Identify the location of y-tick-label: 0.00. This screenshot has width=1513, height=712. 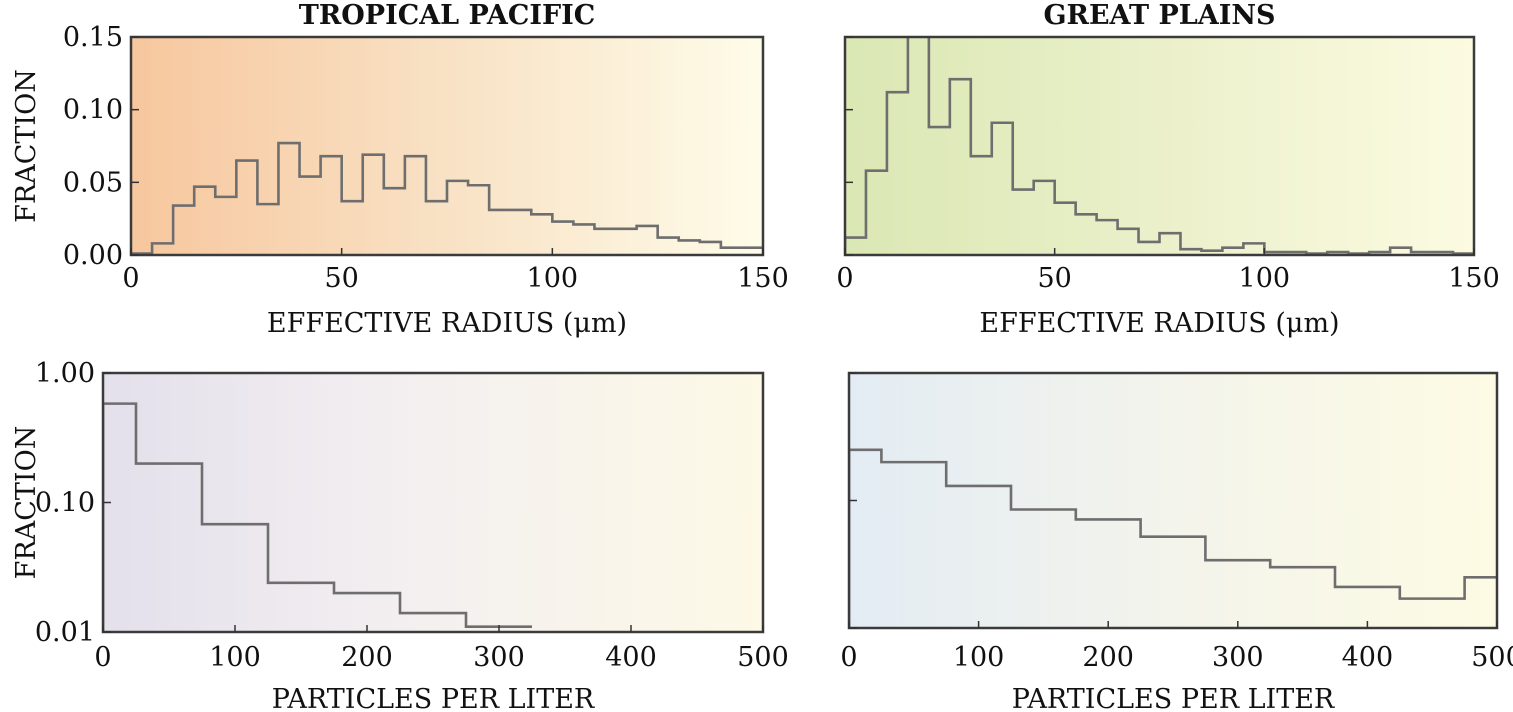
(93, 255).